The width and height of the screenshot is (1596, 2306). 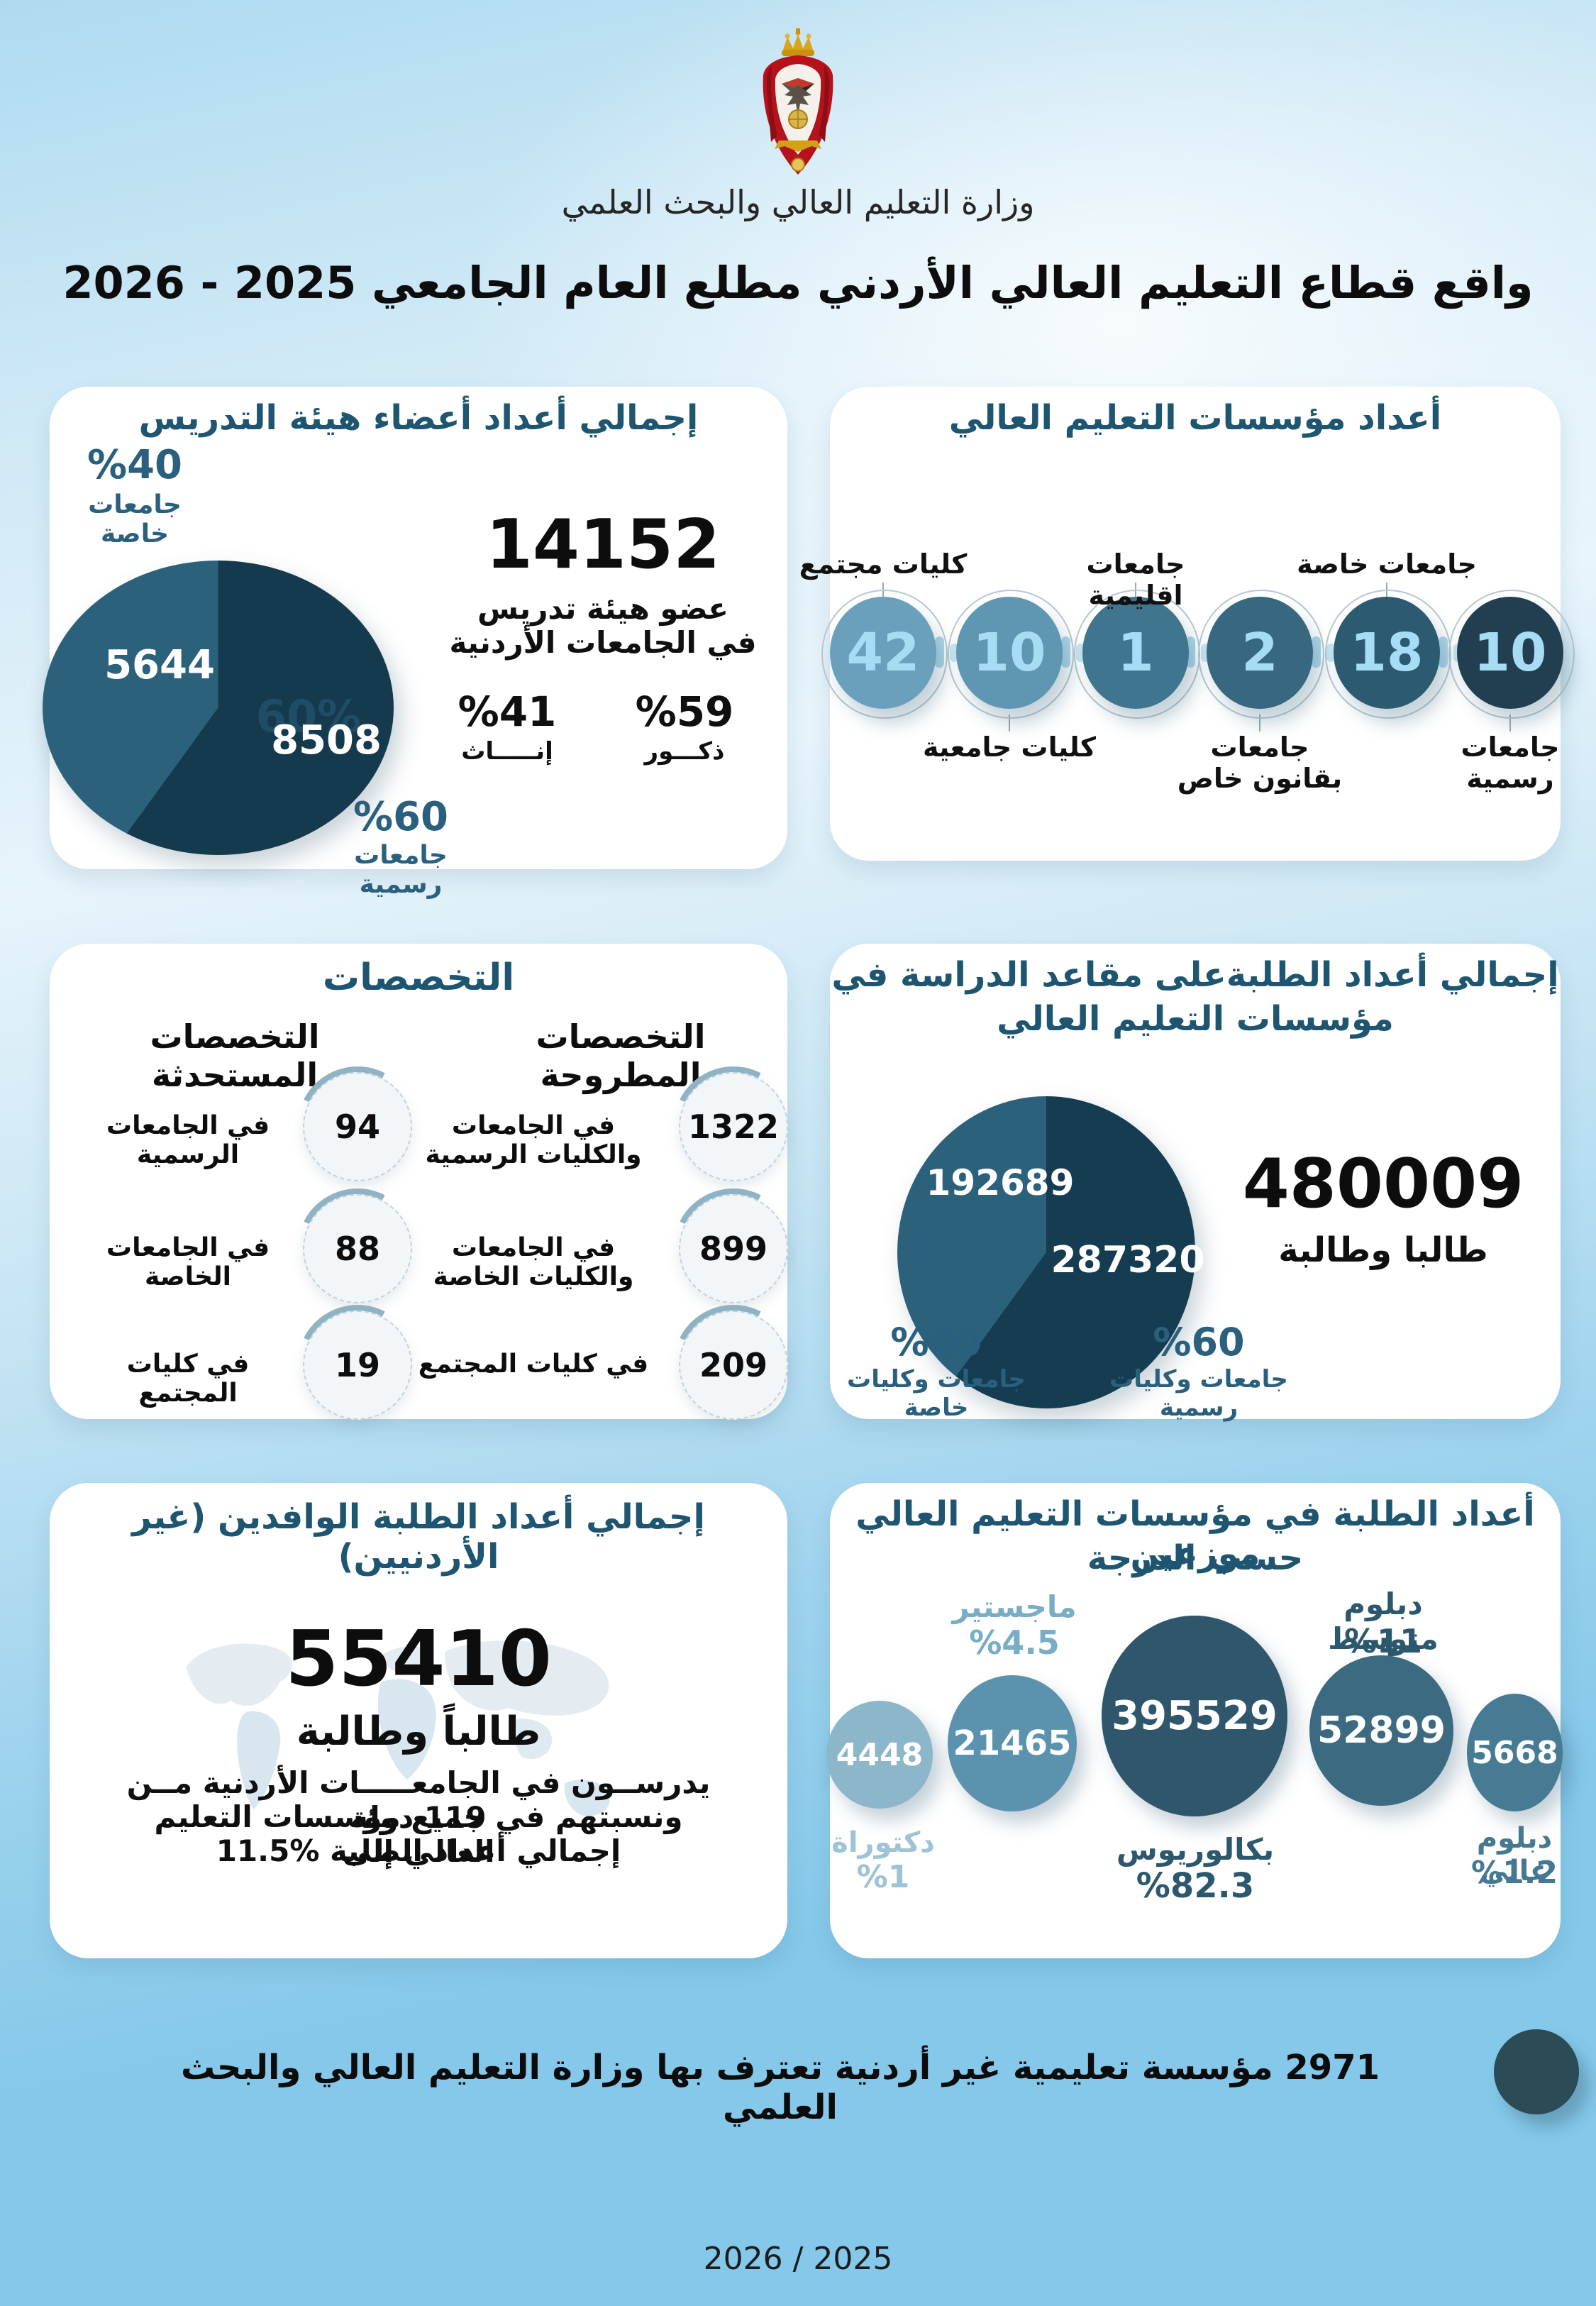 What do you see at coordinates (1015, 1643) in the screenshot?
I see `masters-percent: %4.5` at bounding box center [1015, 1643].